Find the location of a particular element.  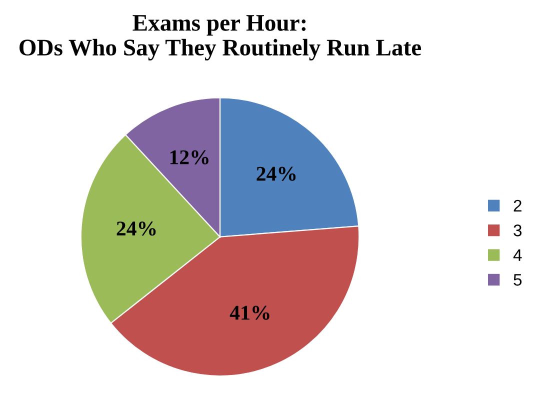

data-label: 41% is located at coordinates (250, 313).